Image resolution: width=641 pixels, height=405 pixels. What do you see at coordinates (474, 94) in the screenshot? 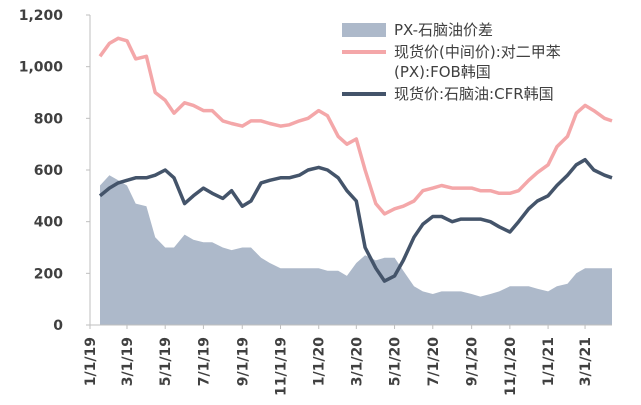
I see `legend-label: 现货价:石脑油:CFR韩国` at bounding box center [474, 94].